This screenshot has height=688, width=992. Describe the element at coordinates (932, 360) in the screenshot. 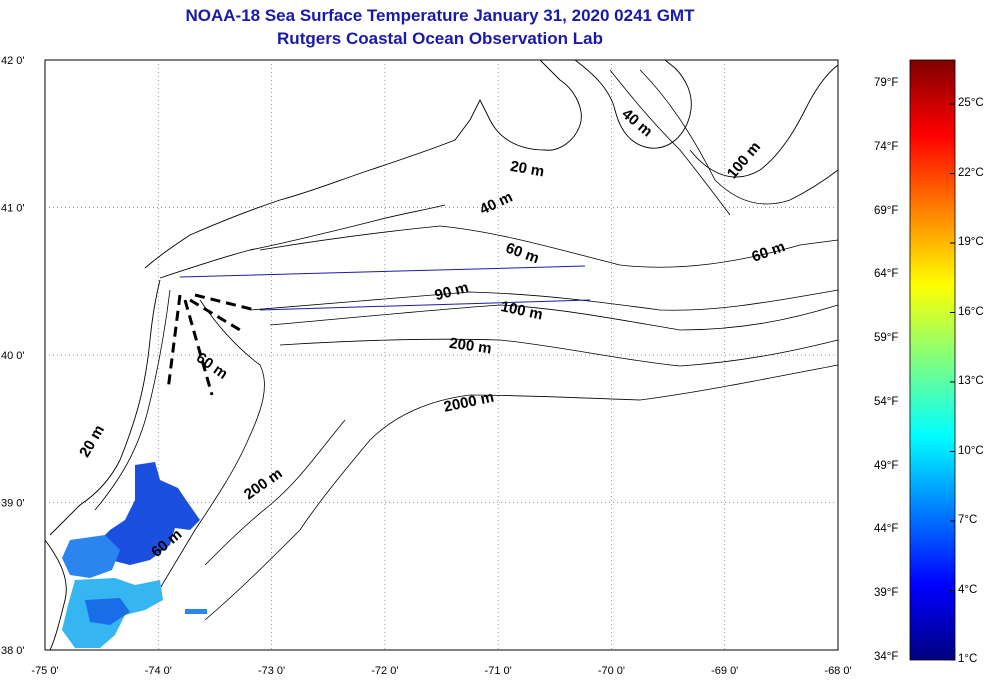

I see `colorbar` at that location.